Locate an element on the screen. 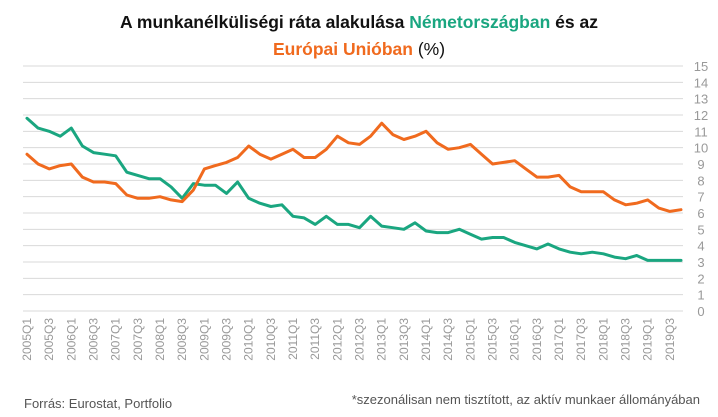 The width and height of the screenshot is (718, 417). y-tick-label: 11 is located at coordinates (701, 131).